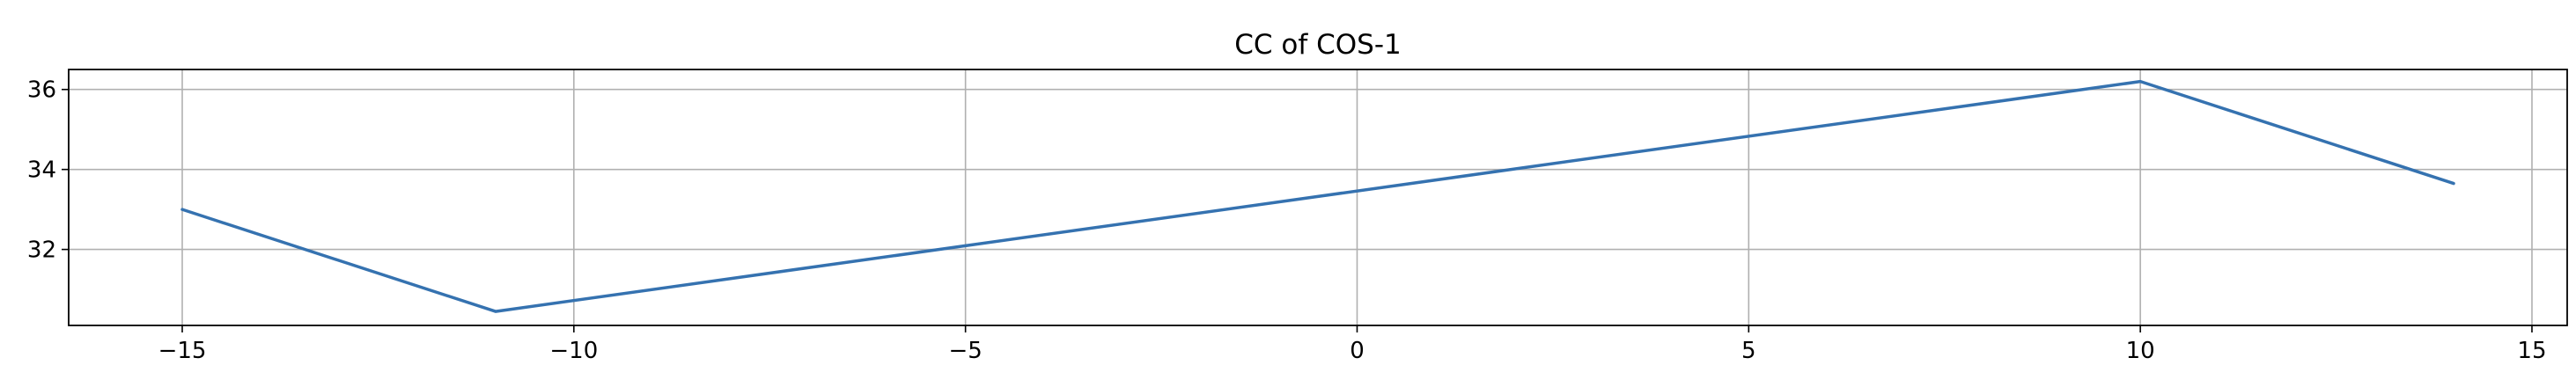 This screenshot has height=387, width=2576. I want to click on y-tick-label: 36, so click(42, 90).